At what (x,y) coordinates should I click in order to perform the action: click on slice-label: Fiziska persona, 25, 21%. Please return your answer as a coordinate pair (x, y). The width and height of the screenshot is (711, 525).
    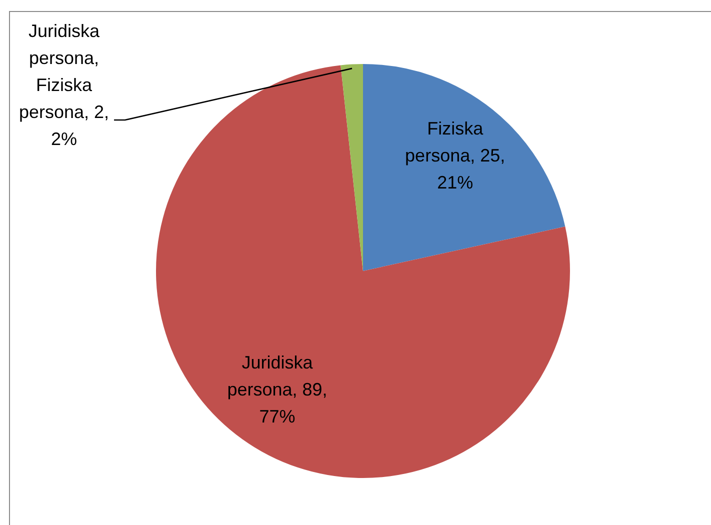
    Looking at the image, I should click on (455, 155).